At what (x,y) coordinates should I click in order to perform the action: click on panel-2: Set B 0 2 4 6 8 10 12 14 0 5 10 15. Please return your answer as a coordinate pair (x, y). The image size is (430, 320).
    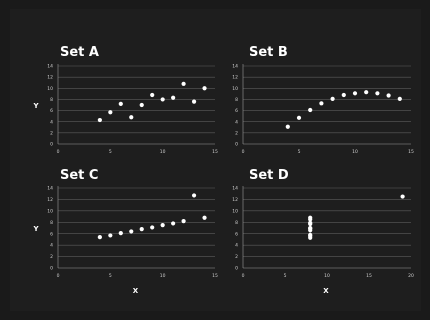
    Looking at the image, I should click on (323, 100).